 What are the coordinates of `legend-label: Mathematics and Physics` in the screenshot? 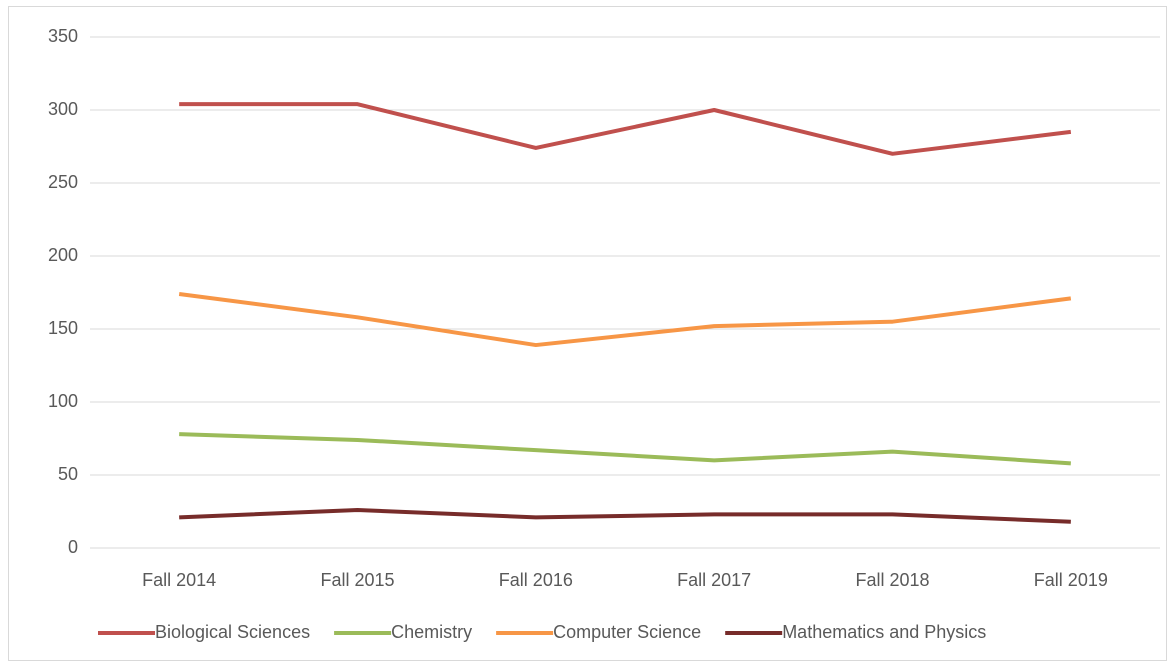 It's located at (884, 632).